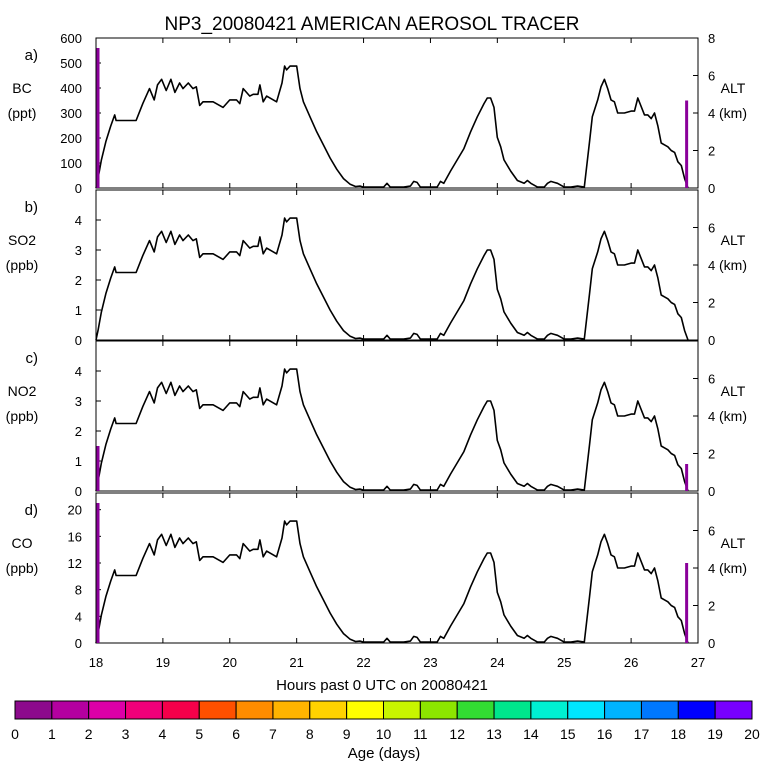  Describe the element at coordinates (15, 734) in the screenshot. I see `colorbar-tick-label: 0` at that location.